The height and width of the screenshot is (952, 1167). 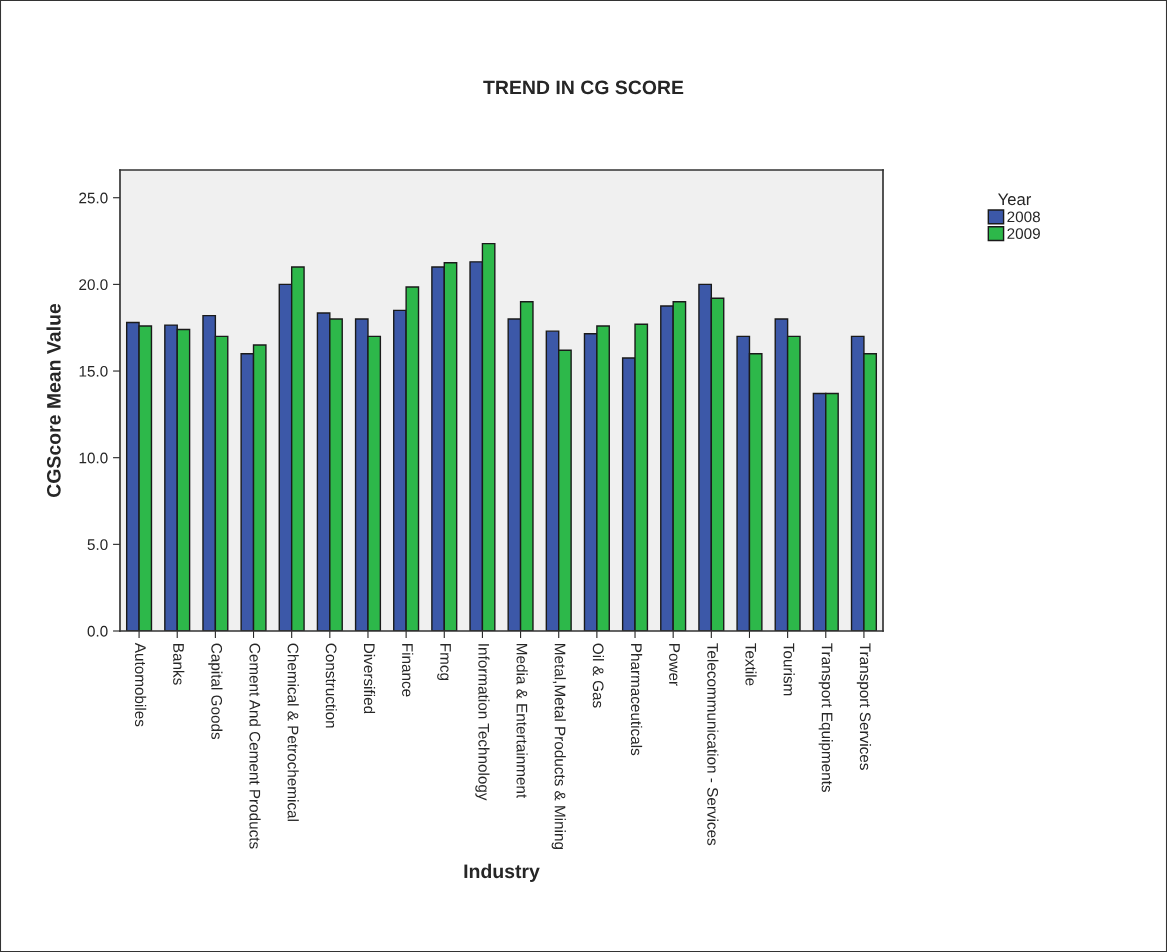 What do you see at coordinates (636, 700) in the screenshot?
I see `x-tick-label: Pharmaceuticals` at bounding box center [636, 700].